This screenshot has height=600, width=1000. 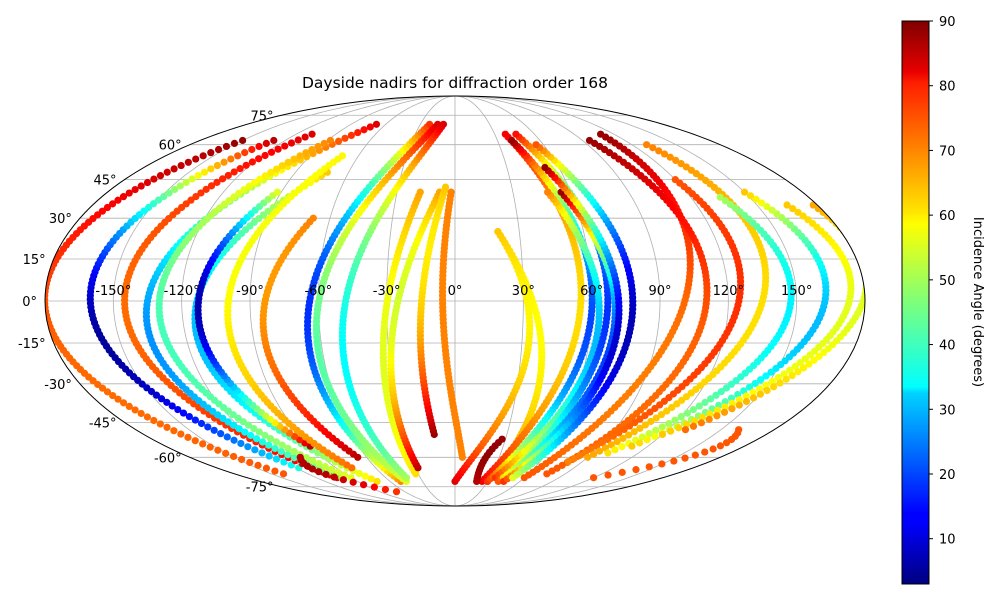 I want to click on lat-tick-label: -75°, so click(x=260, y=488).